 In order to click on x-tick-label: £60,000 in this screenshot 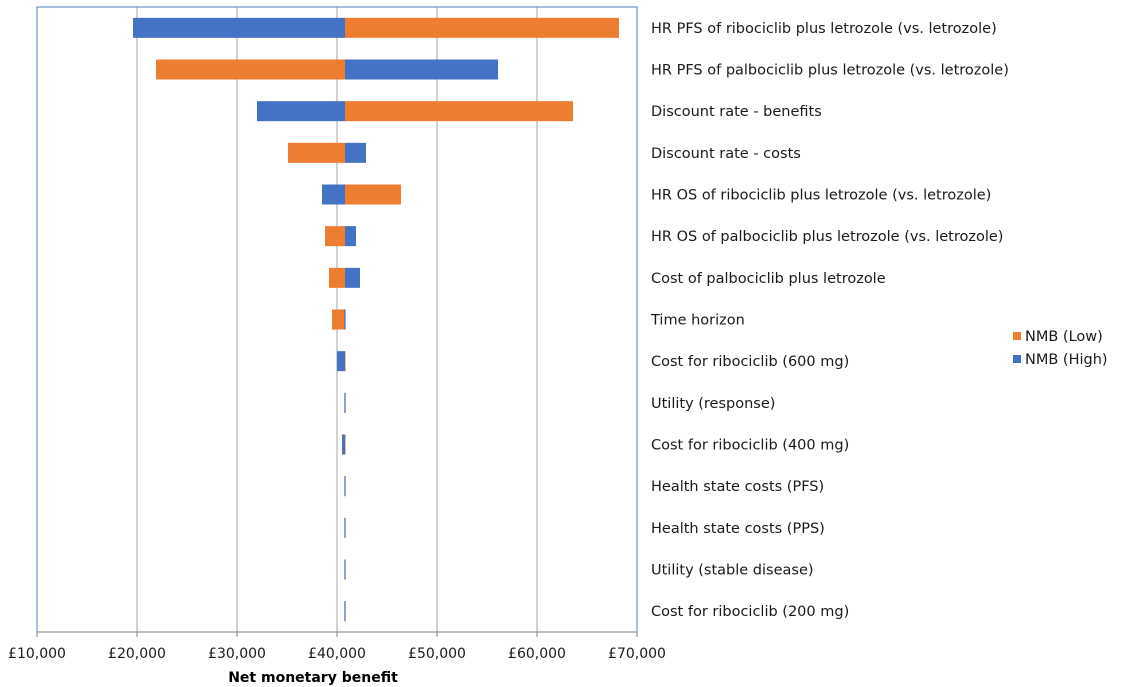, I will do `click(537, 654)`.